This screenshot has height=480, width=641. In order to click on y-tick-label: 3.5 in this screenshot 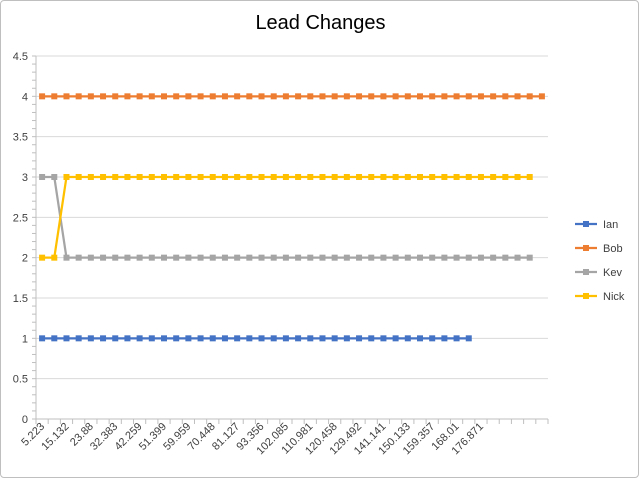, I will do `click(20, 138)`.